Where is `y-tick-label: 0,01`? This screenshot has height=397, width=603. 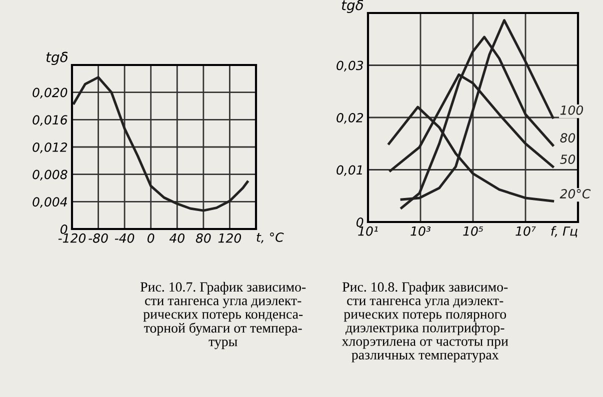 y-tick-label: 0,01 is located at coordinates (349, 170).